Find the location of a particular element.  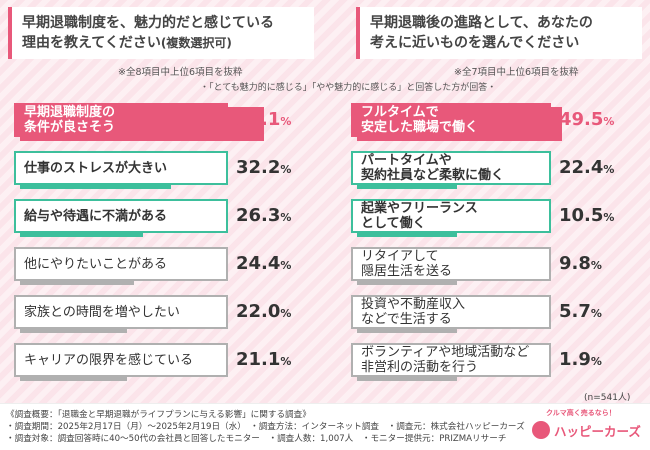

left-category-text-4: 他にやりたいことがある is located at coordinates (96, 264).